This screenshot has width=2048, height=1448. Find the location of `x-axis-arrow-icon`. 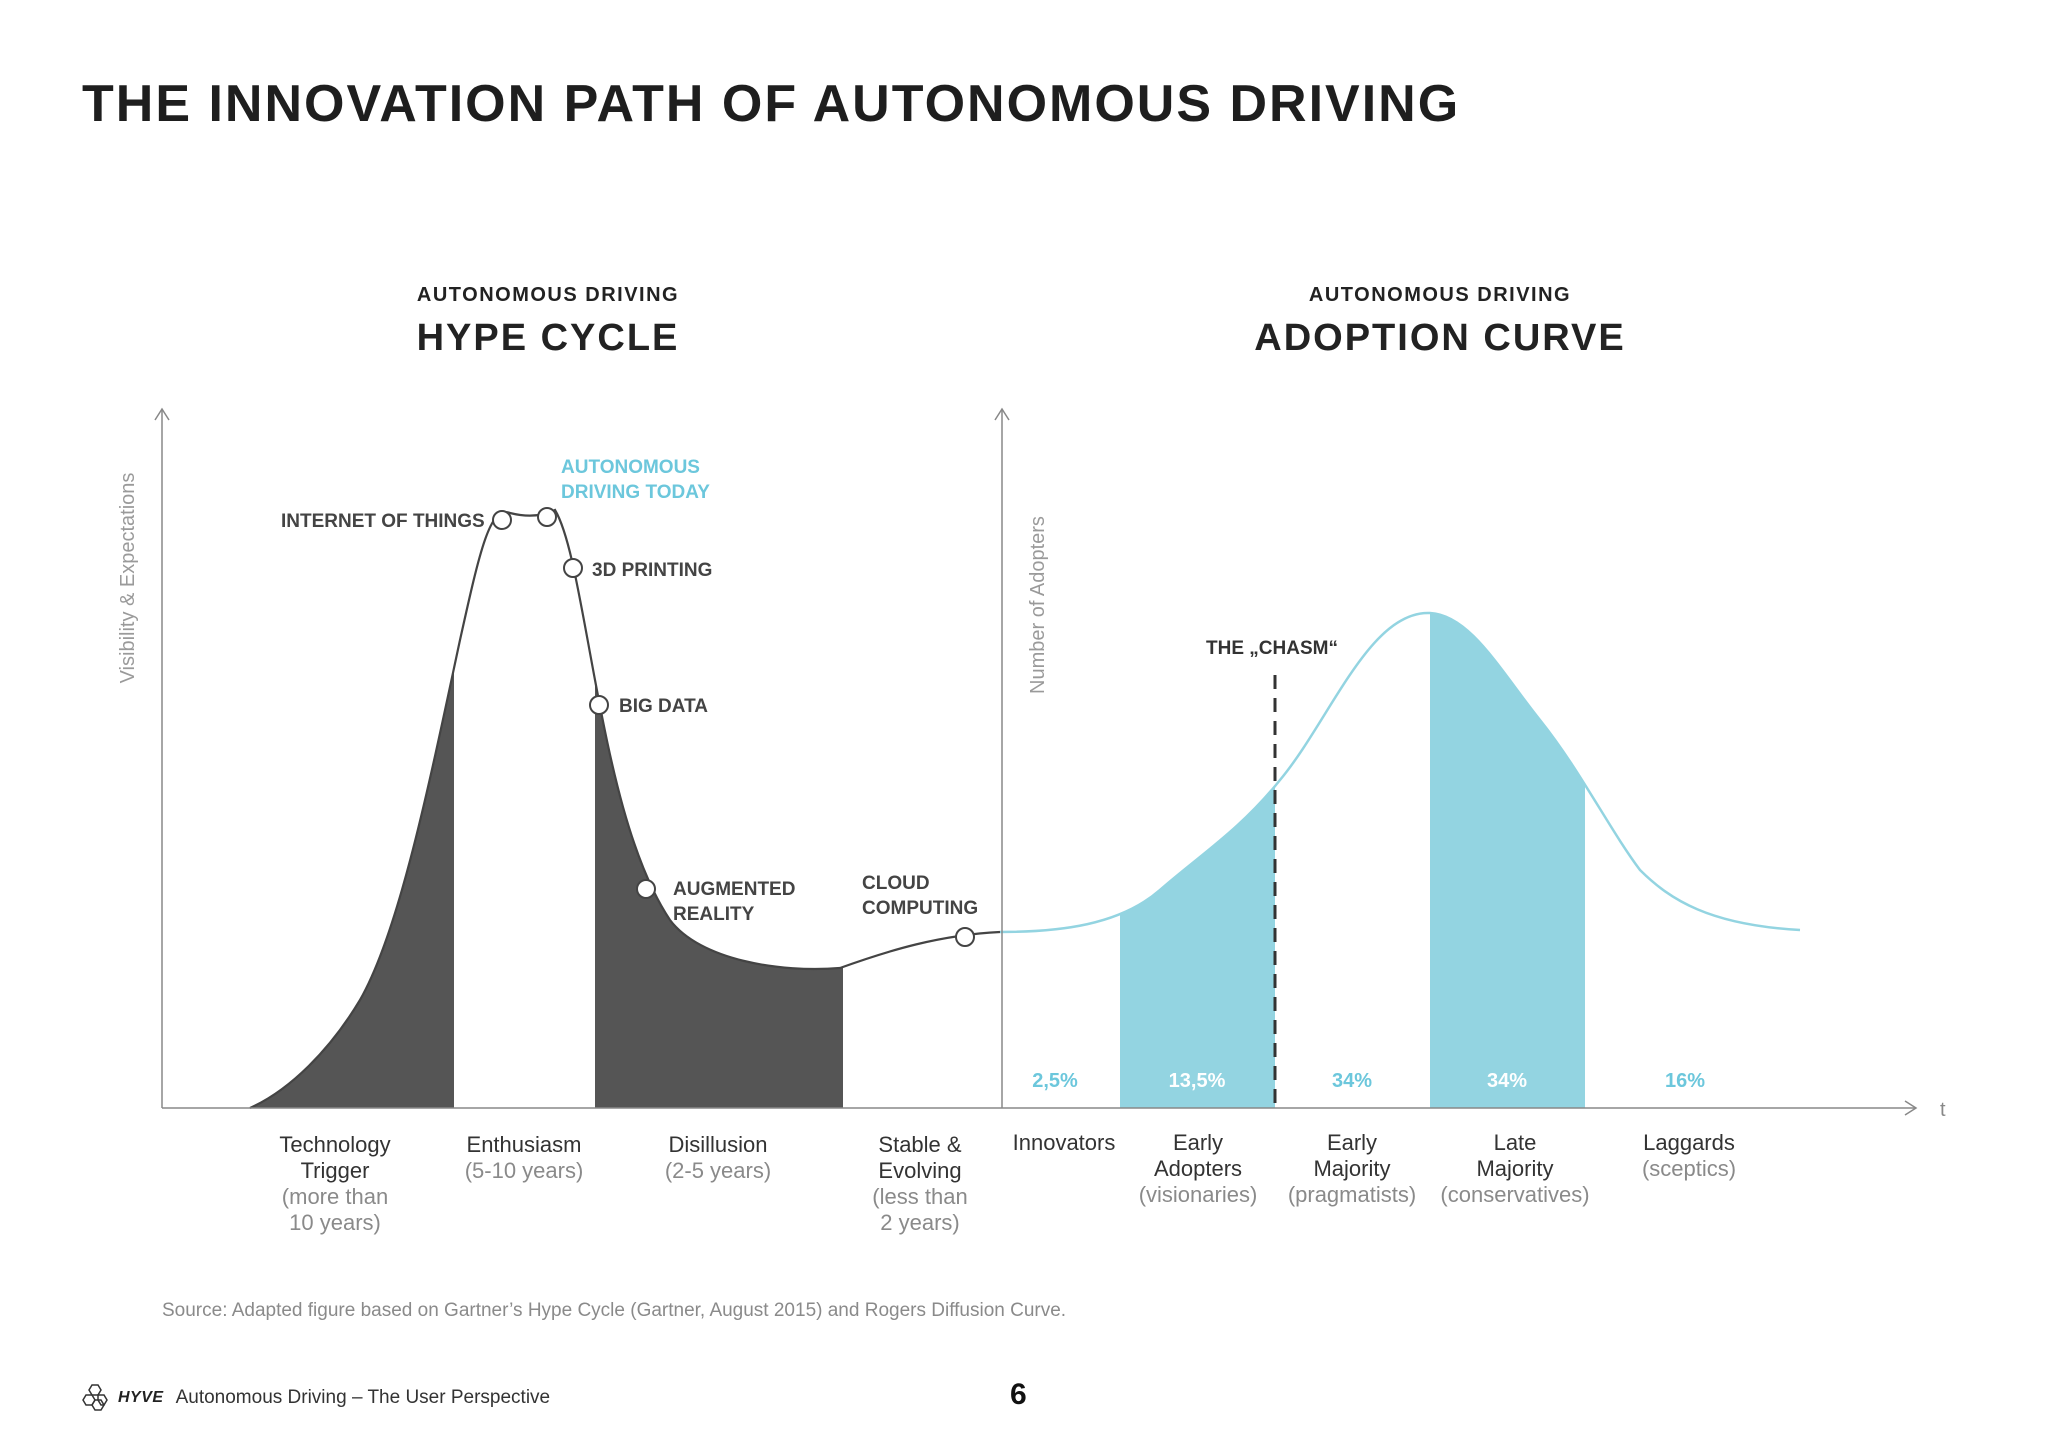

x-axis-arrow-icon is located at coordinates (1911, 1108).